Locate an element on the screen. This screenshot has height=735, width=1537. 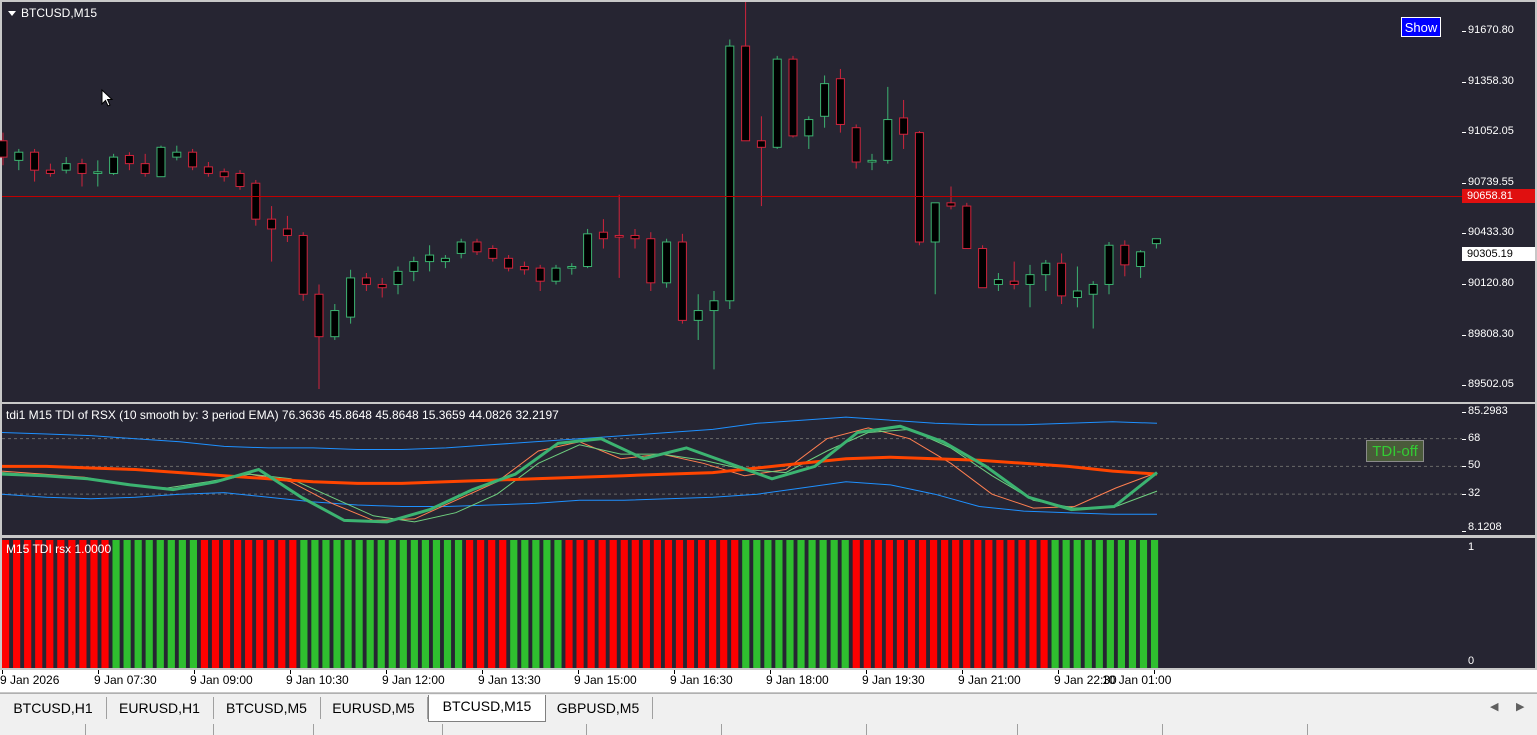
chart-tab: BTCUSD,M15 is located at coordinates (487, 708).